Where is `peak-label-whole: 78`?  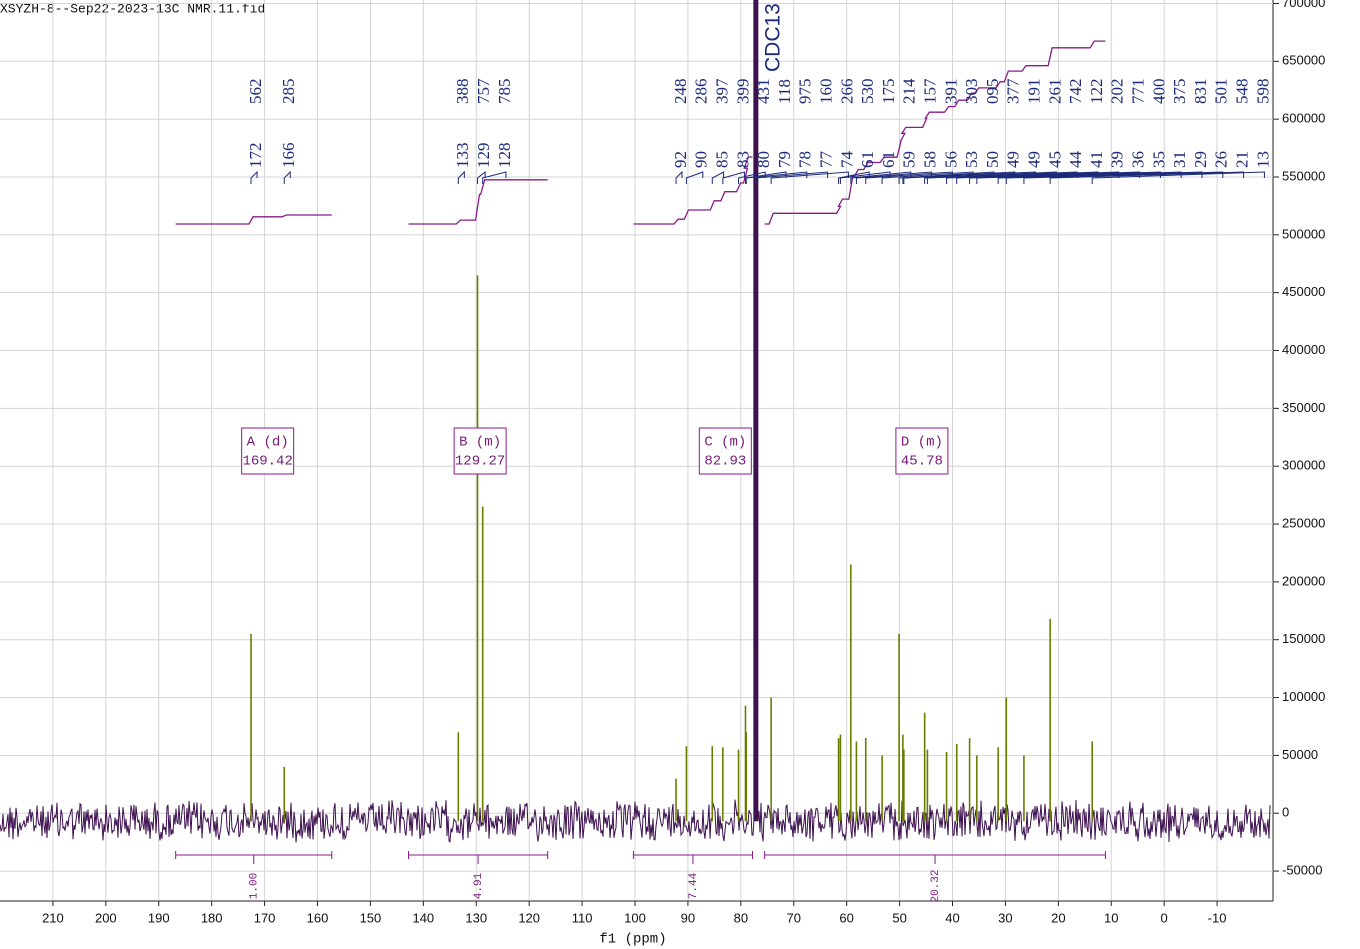
peak-label-whole: 78 is located at coordinates (805, 159).